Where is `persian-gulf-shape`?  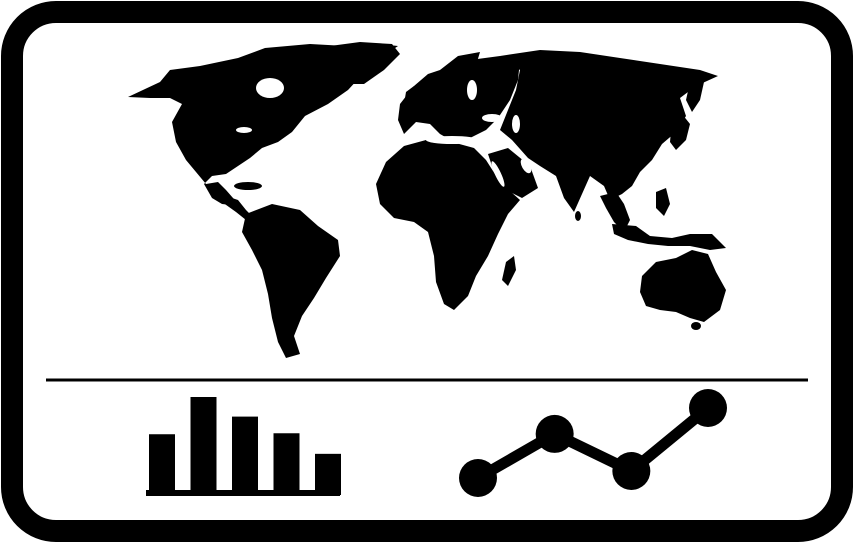
persian-gulf-shape is located at coordinates (526, 166).